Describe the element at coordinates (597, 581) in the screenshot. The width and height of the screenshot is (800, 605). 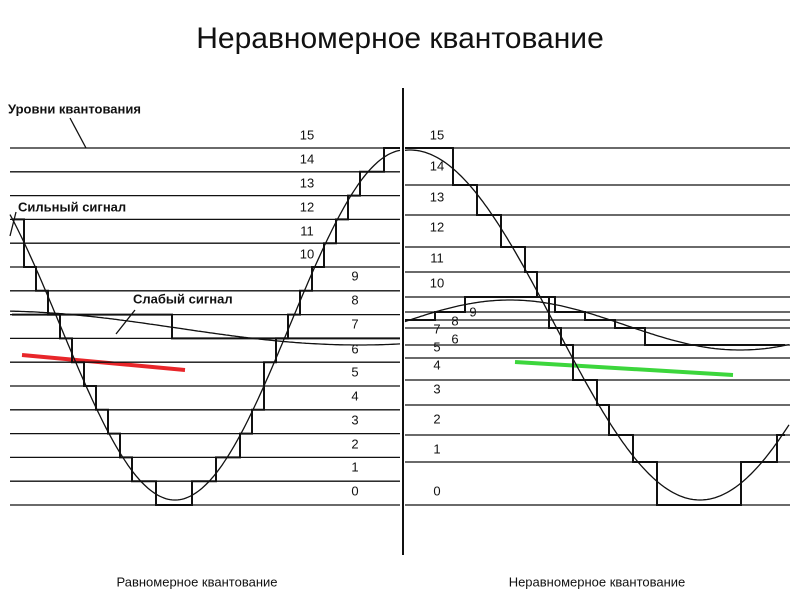
I see `right-caption: Неравномерное квантование` at that location.